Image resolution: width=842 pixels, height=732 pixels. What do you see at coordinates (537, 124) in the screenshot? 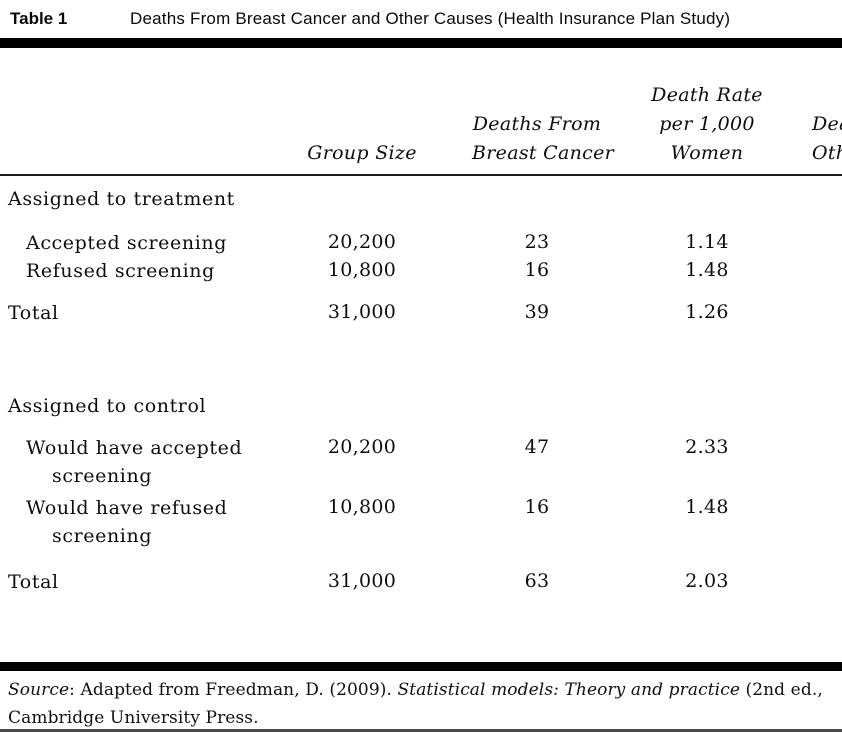
I see `col-header-deaths-breast-cancer-line1: Deaths From` at bounding box center [537, 124].